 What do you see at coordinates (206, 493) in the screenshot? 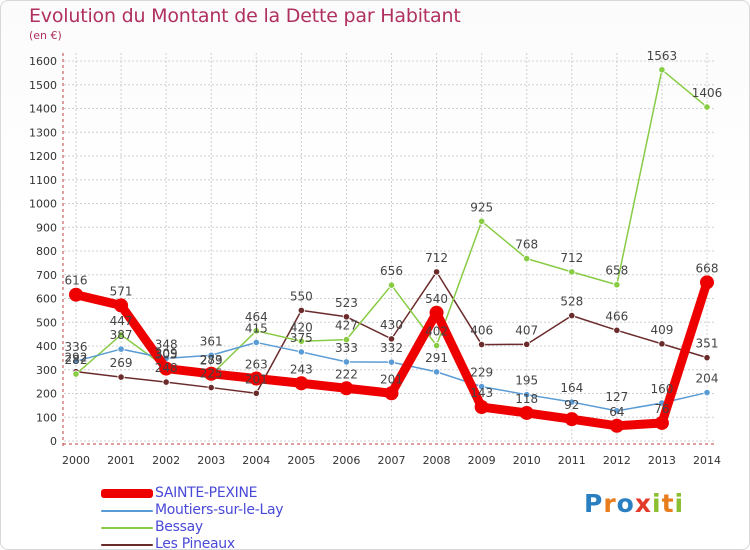
I see `legend-label: SAINTE-PEXINE` at bounding box center [206, 493].